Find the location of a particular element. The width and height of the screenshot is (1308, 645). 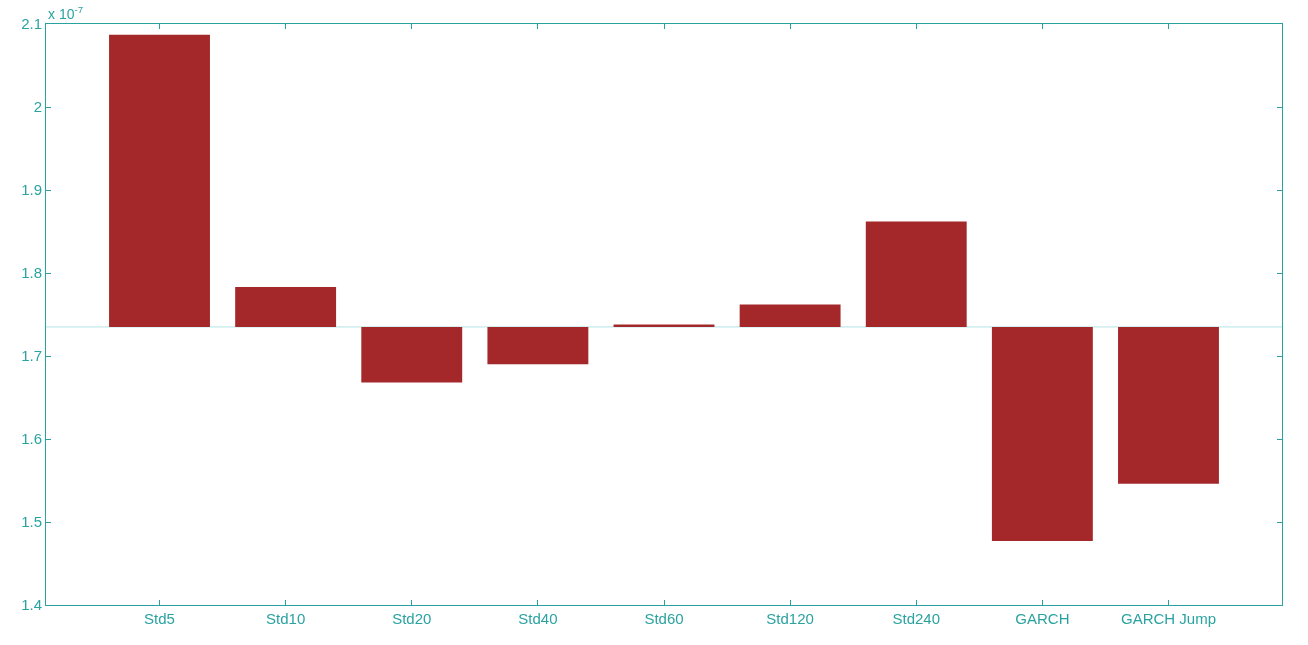

x-tick-label: Std120 is located at coordinates (790, 618).